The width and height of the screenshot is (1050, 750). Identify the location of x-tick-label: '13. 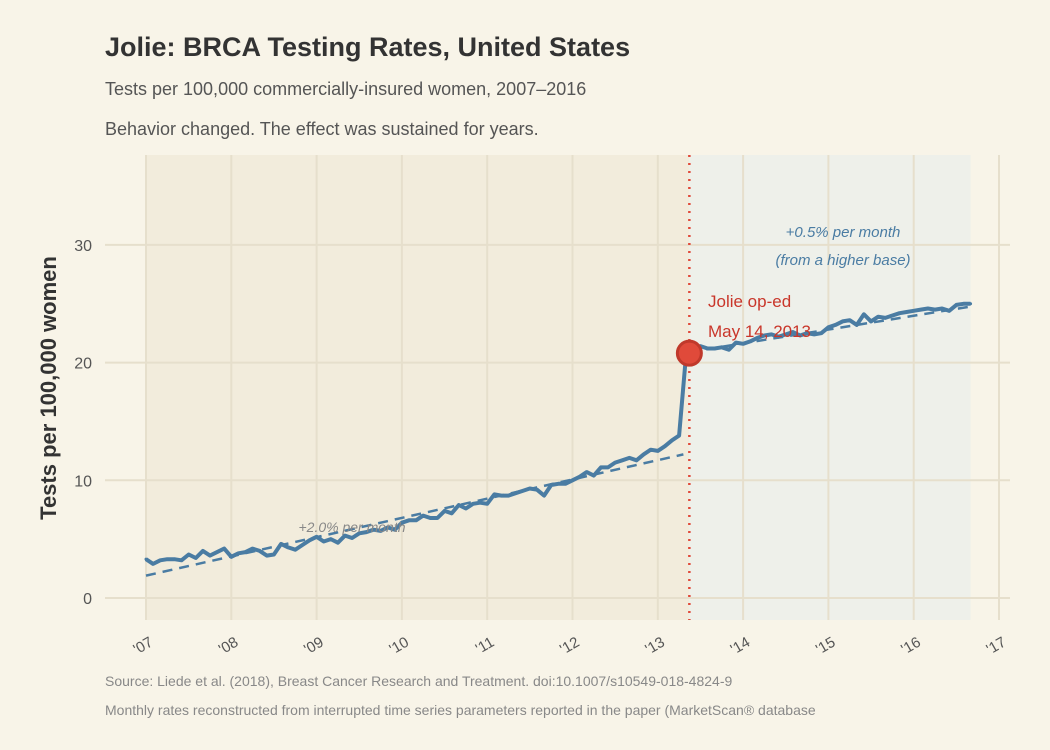
(654, 646).